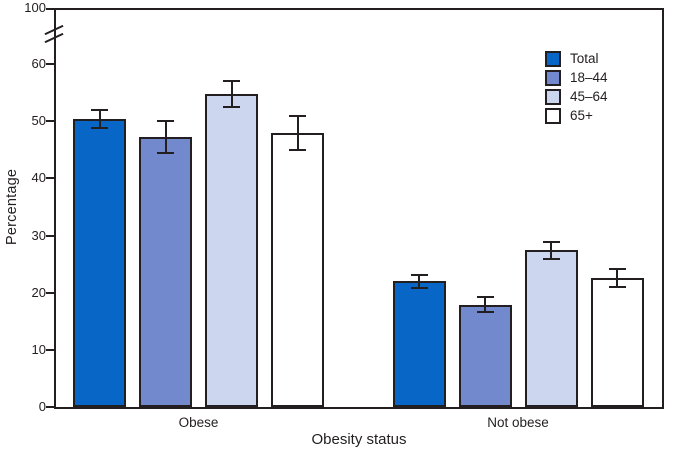 The width and height of the screenshot is (673, 451). I want to click on y-axis-title: Percentage, so click(12, 207).